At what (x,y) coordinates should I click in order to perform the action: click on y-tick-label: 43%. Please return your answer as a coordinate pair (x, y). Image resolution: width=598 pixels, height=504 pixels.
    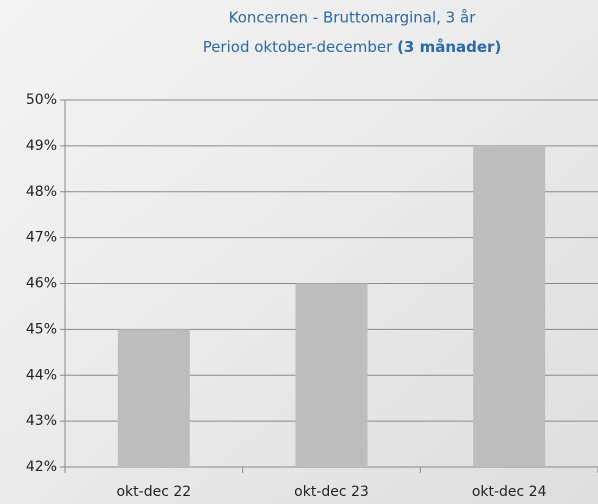
    Looking at the image, I should click on (41, 421).